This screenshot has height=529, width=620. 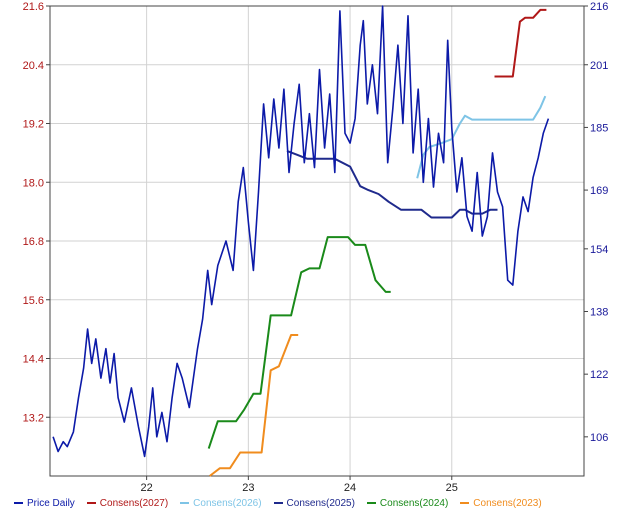 I want to click on series-line-consens-2024, so click(x=299, y=342).